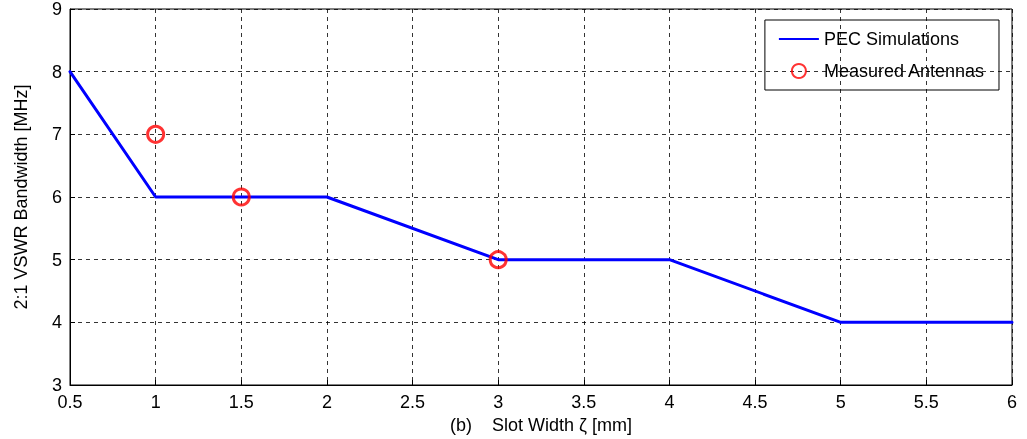 The image size is (1027, 439). Describe the element at coordinates (755, 402) in the screenshot. I see `x-tick-label: 4.5` at that location.